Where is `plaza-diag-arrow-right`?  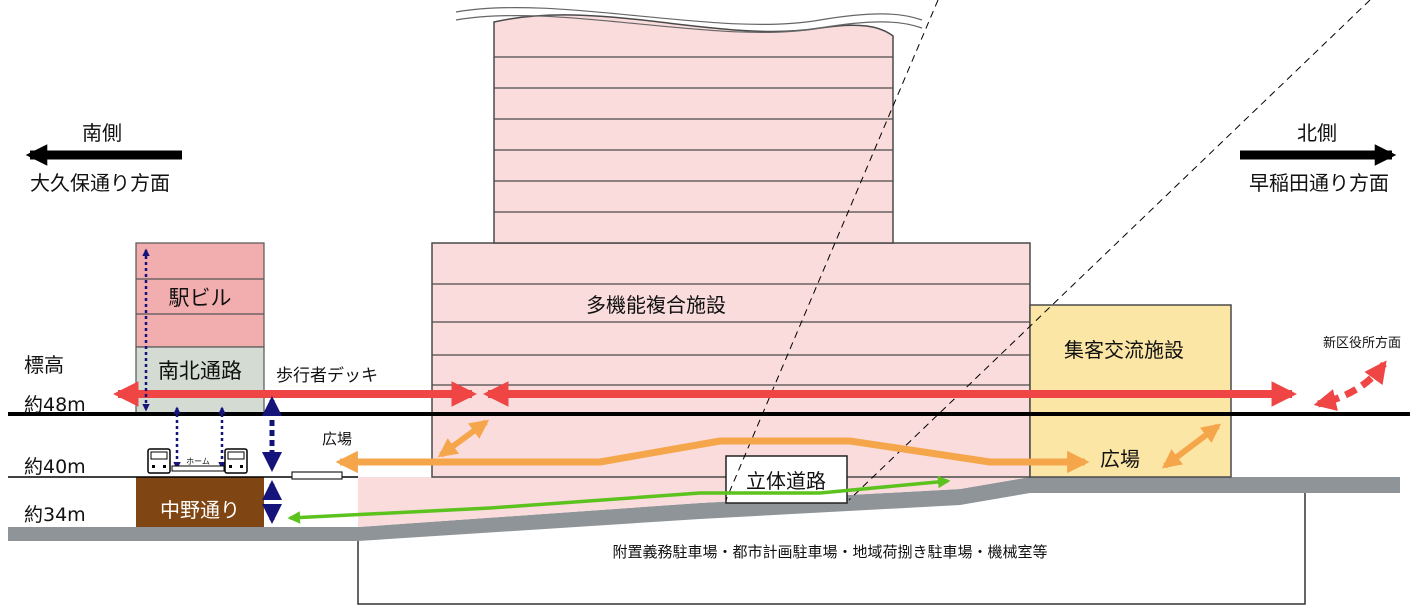
plaza-diag-arrow-right is located at coordinates (1191, 446).